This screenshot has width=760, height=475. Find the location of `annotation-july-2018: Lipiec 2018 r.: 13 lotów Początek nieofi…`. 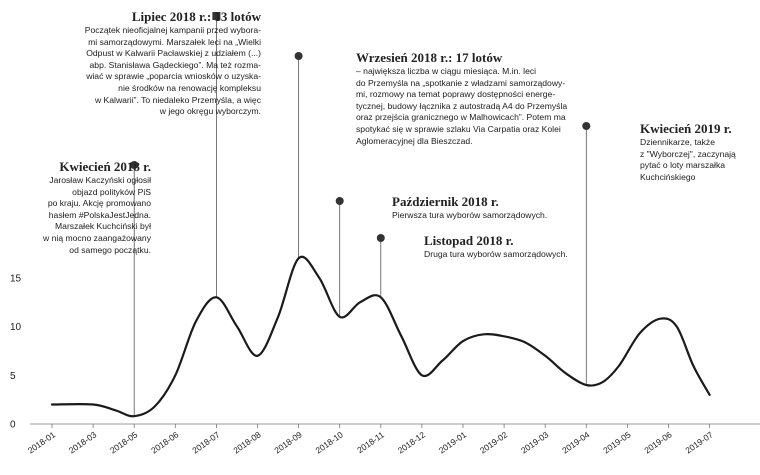

annotation-july-2018: Lipiec 2018 r.: 13 lotów Początek nieofi… is located at coordinates (138, 63).